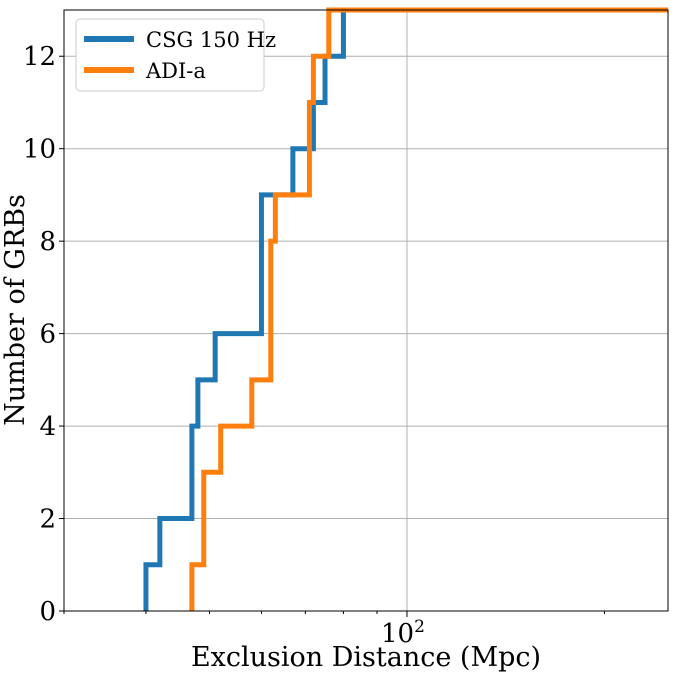  Describe the element at coordinates (47, 612) in the screenshot. I see `y-tick-label-0: 0` at that location.